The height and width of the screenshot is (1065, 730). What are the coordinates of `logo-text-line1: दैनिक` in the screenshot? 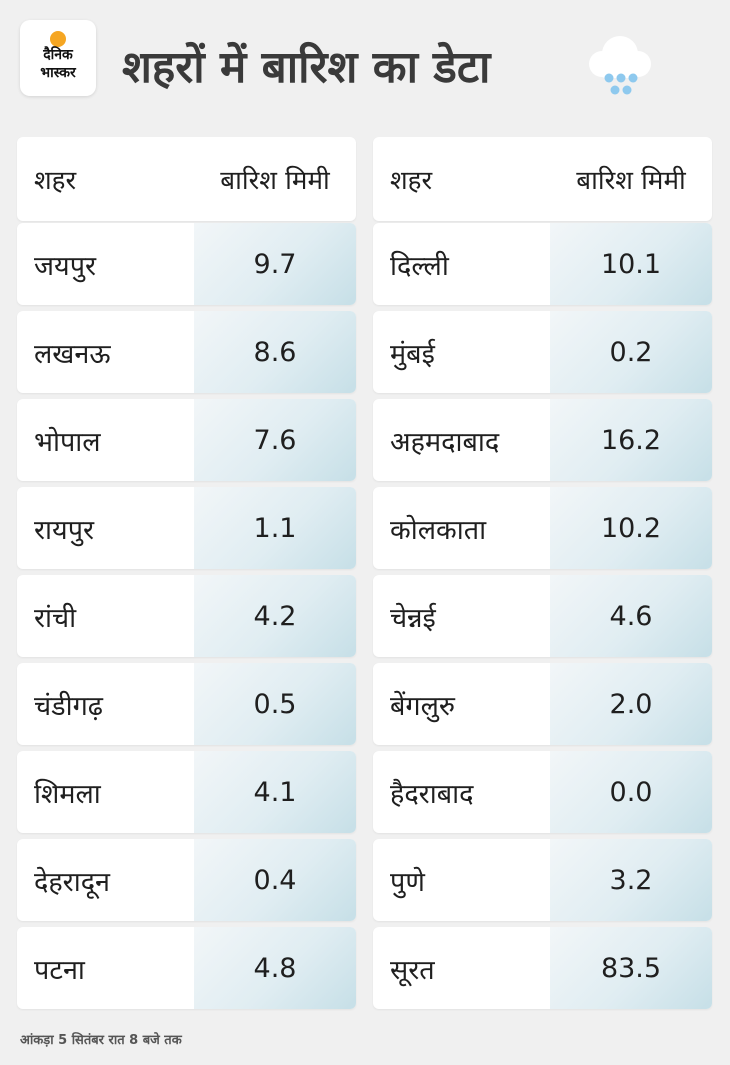 It's located at (58, 55).